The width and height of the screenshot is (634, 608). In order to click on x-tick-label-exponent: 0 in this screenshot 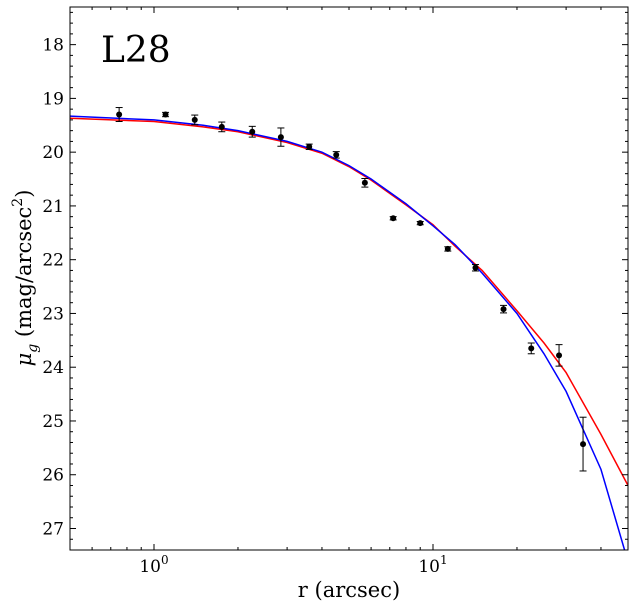, I will do `click(165, 560)`.